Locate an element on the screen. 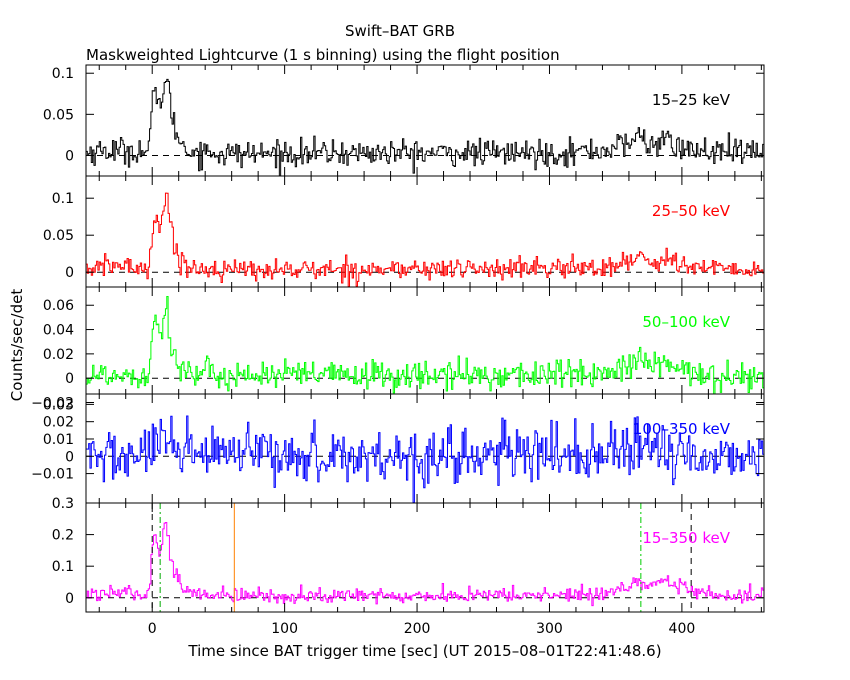 This screenshot has height=680, width=850. chart-title: Swift–BAT GRB is located at coordinates (400, 31).